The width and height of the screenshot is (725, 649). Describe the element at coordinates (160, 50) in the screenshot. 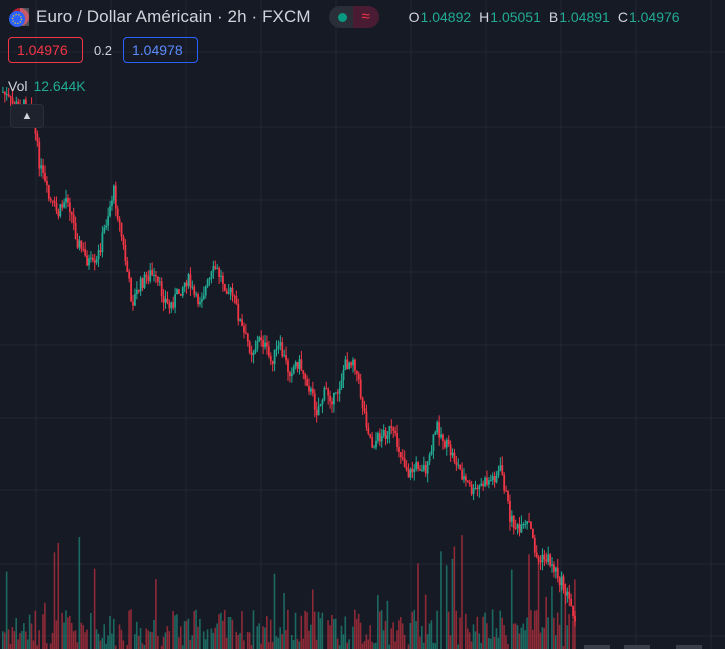

I see `buy-button: 1.04978` at that location.